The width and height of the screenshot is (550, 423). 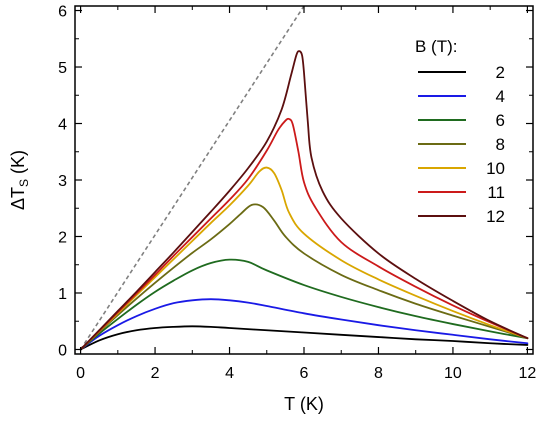 What do you see at coordinates (304, 373) in the screenshot?
I see `x-tick-label: 6` at bounding box center [304, 373].